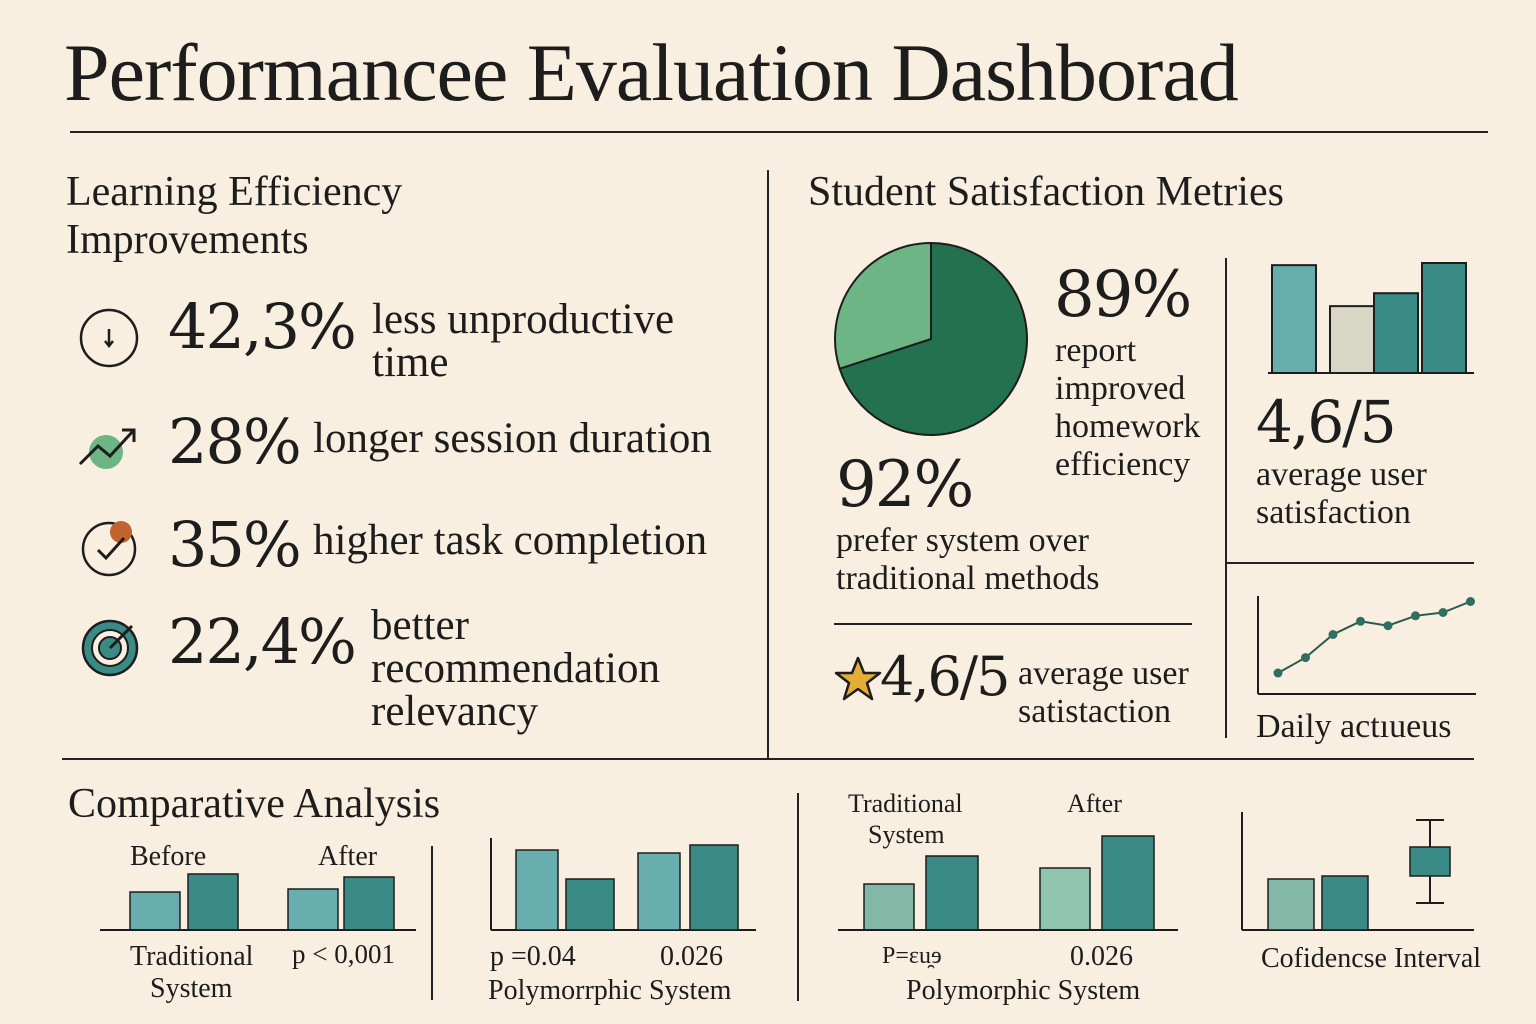 This screenshot has width=1536, height=1024. I want to click on daily-activity-line-chart, so click(1366, 645).